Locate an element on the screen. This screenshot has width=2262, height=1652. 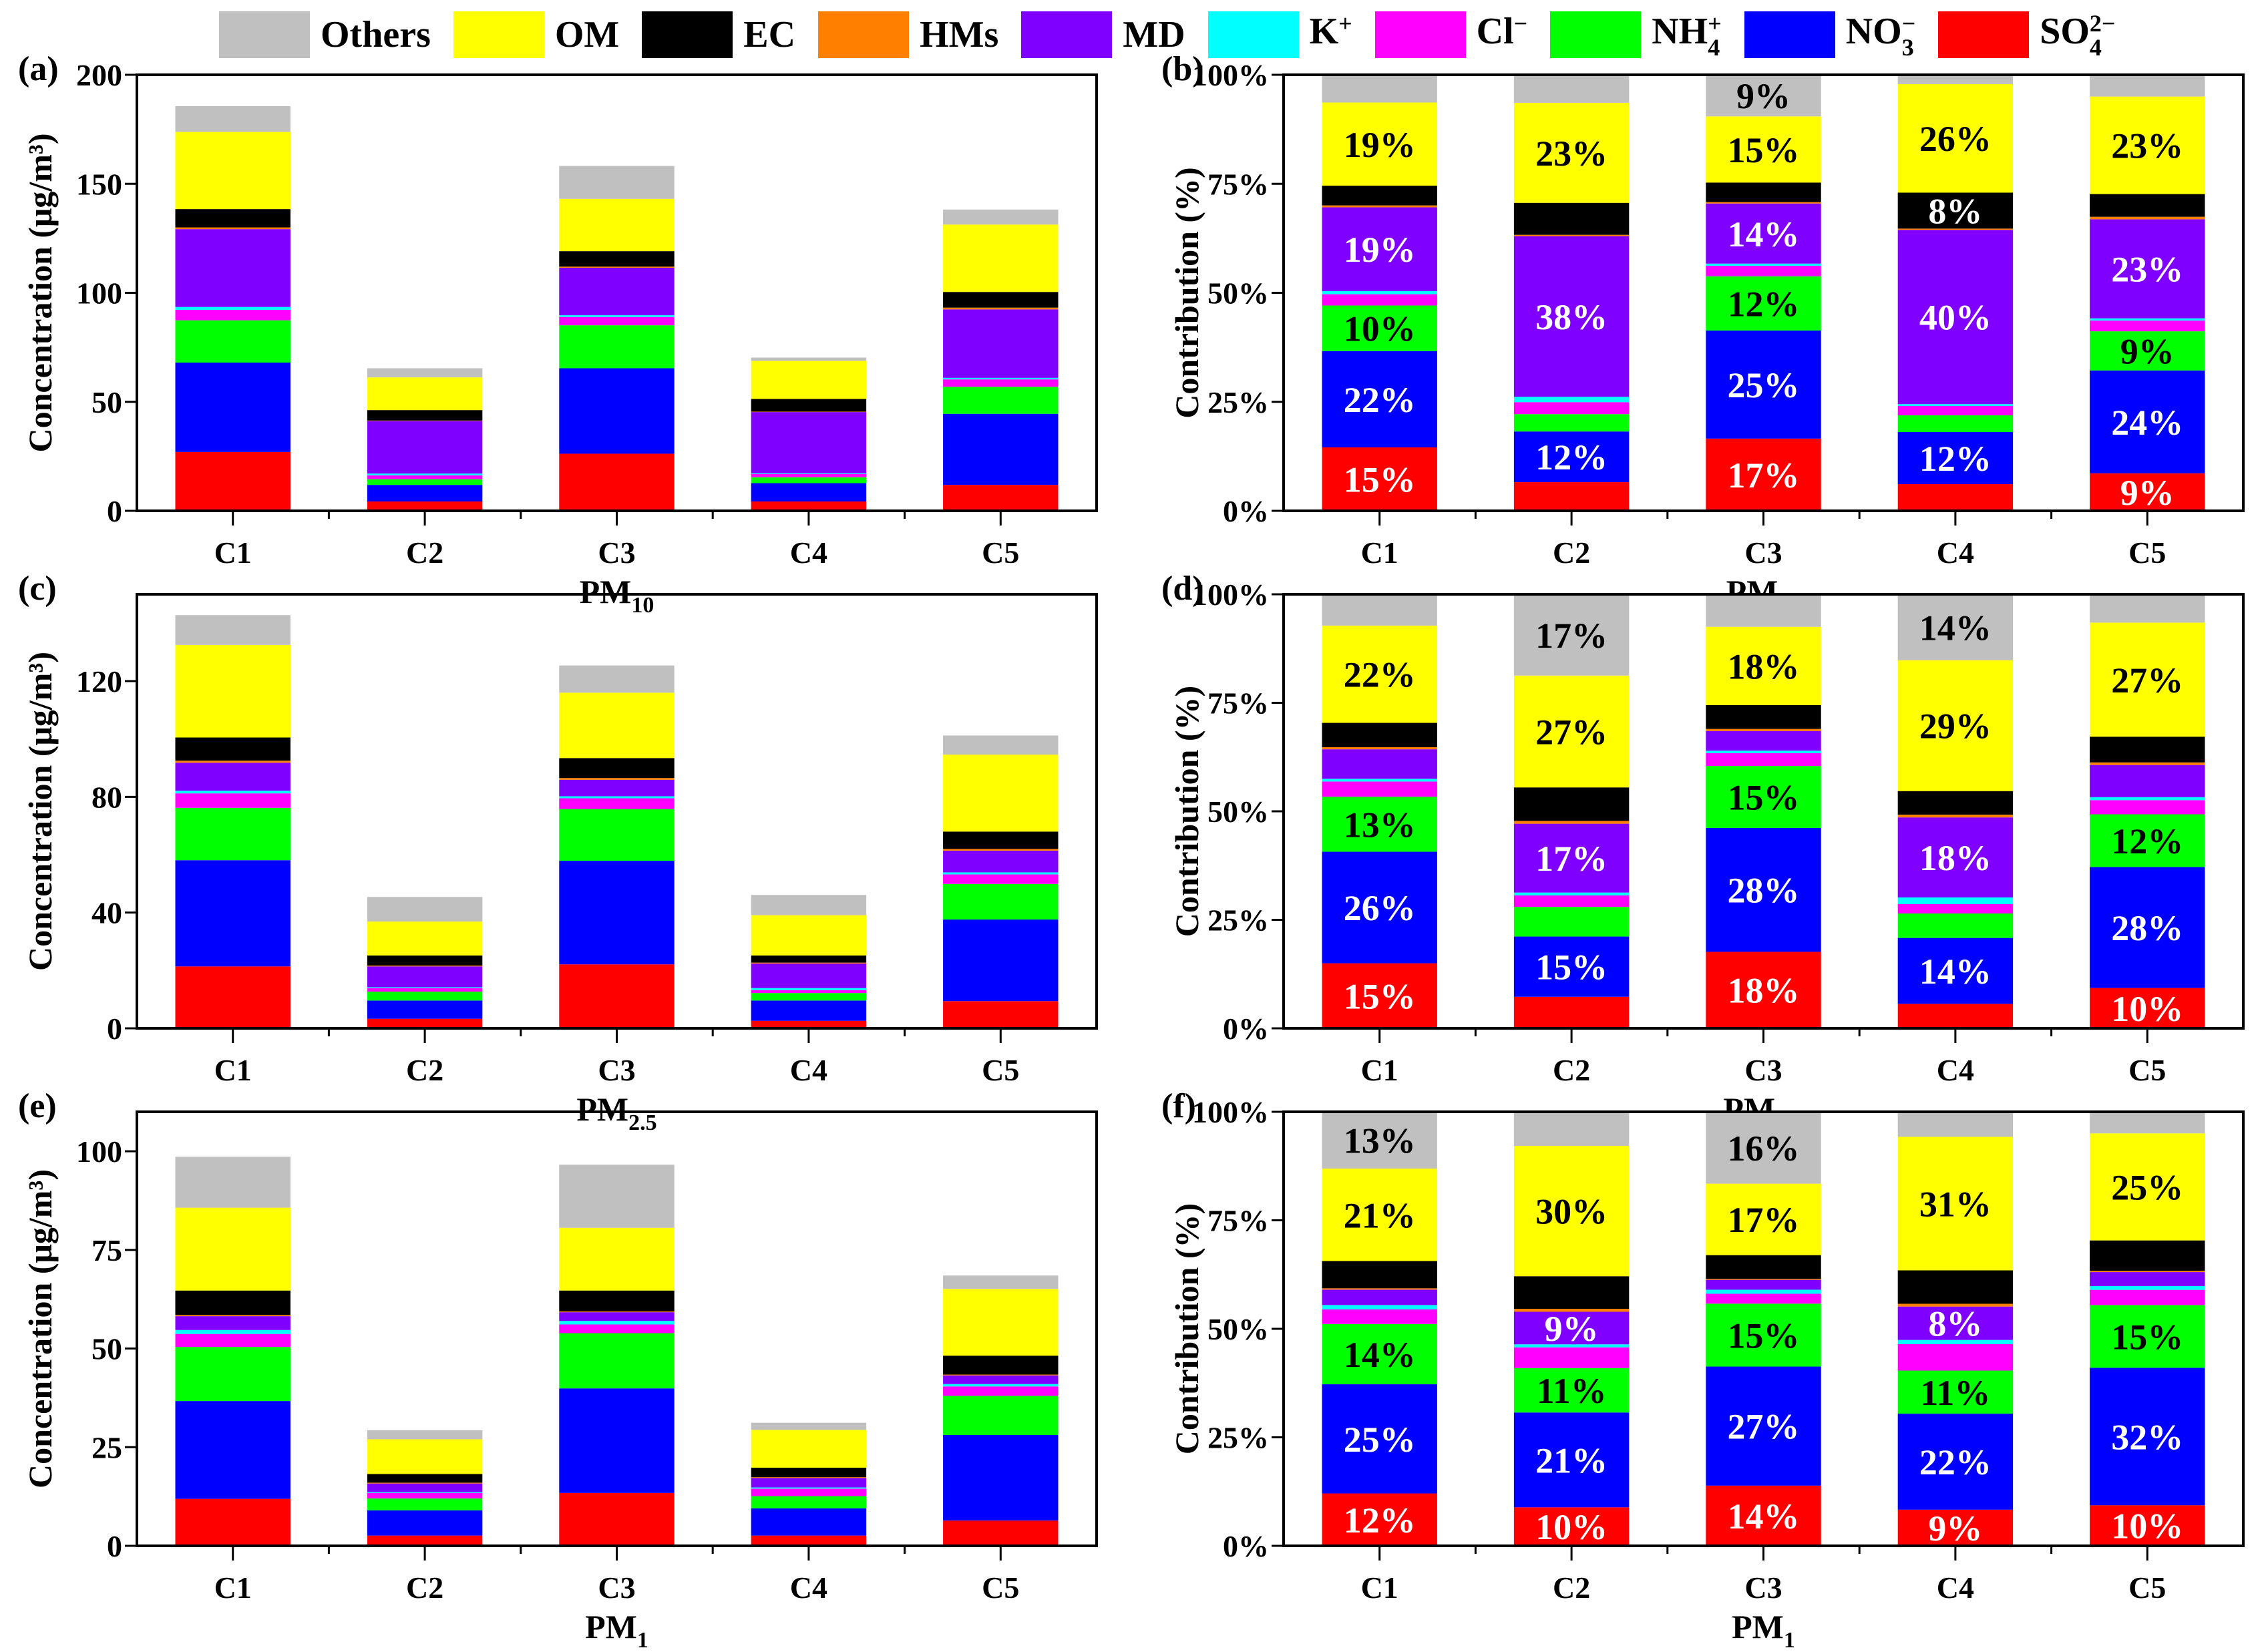
x-tick-label: C3 is located at coordinates (1763, 553).